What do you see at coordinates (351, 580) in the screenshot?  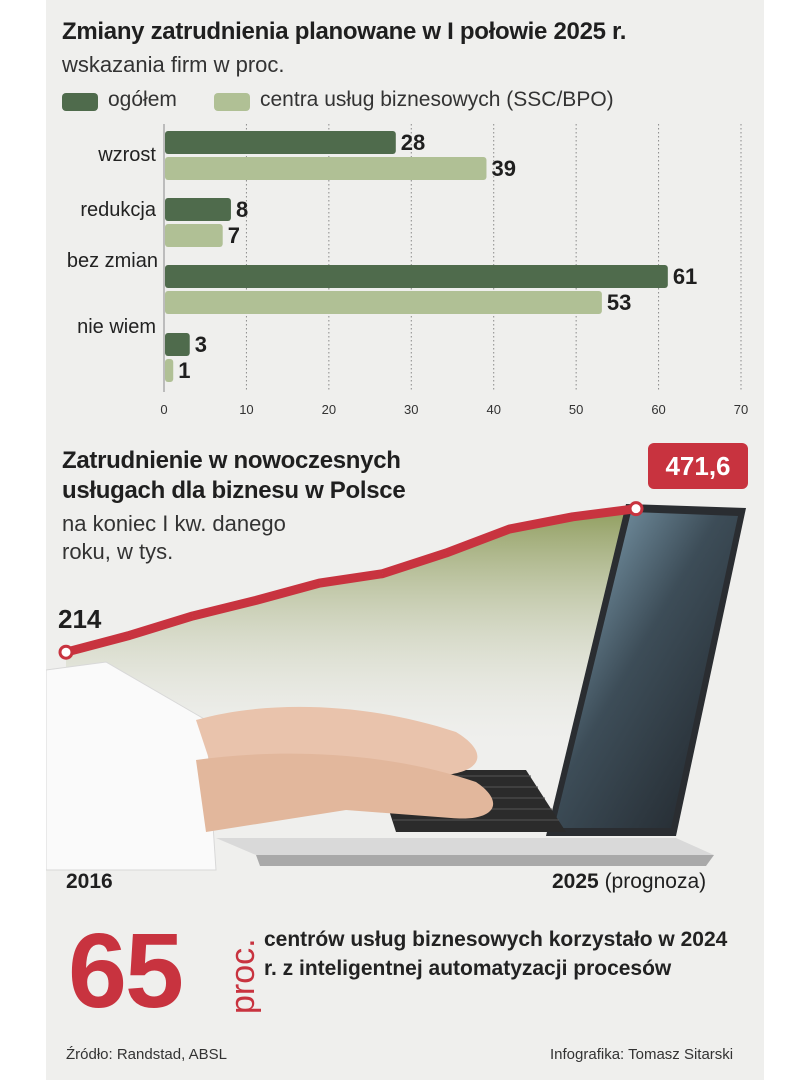 I see `employment-line` at bounding box center [351, 580].